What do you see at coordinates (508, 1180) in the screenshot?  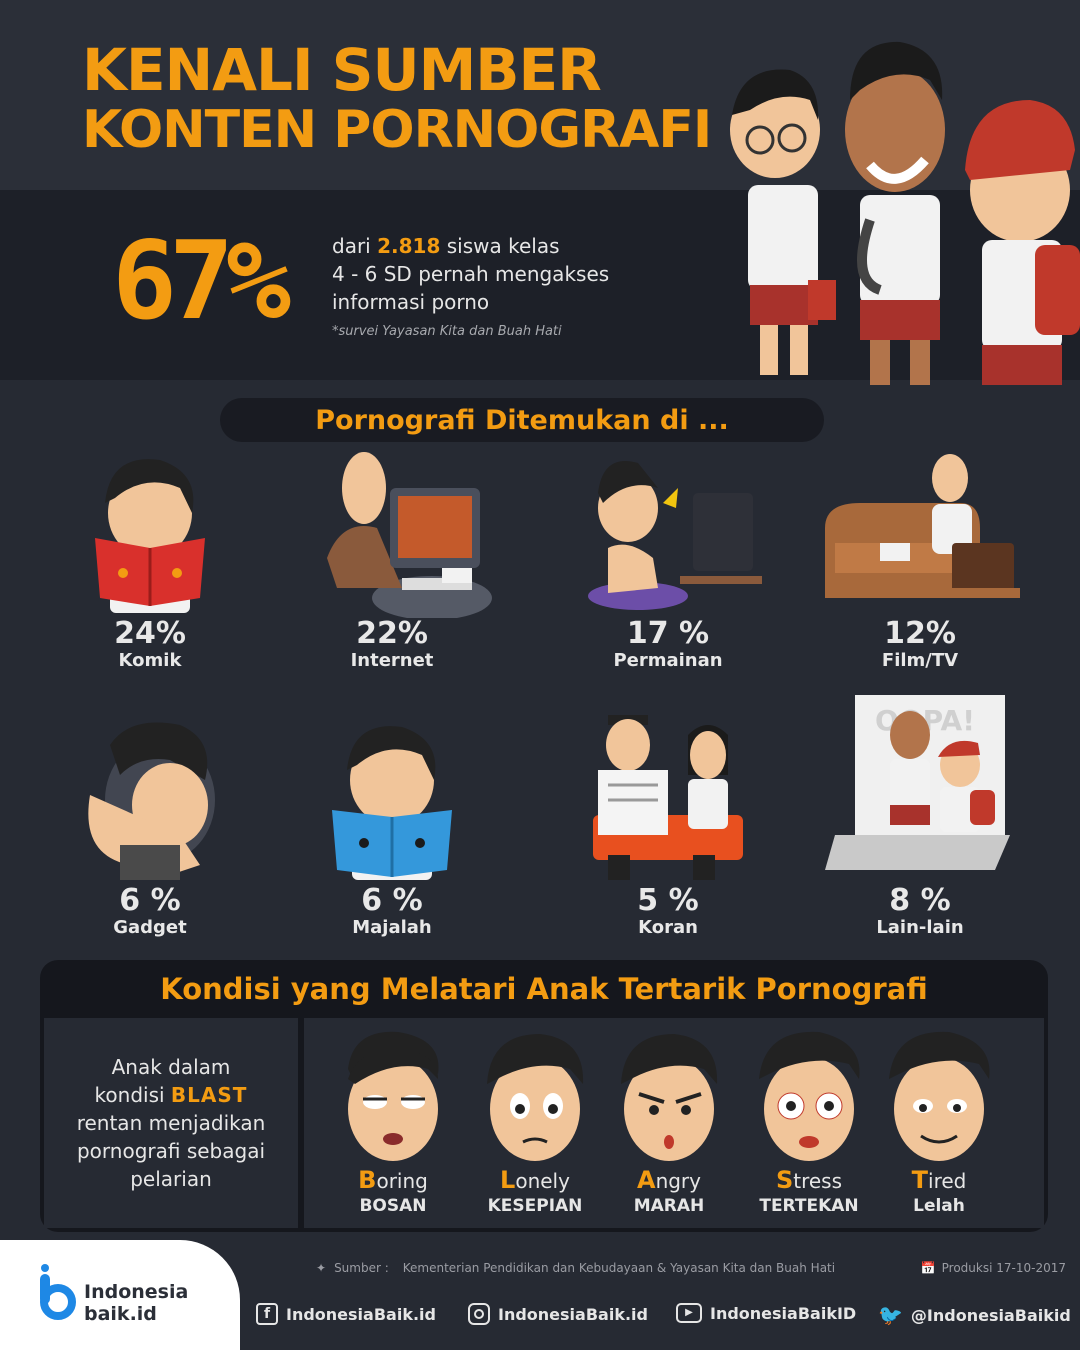 I see `condition-initial: L` at bounding box center [508, 1180].